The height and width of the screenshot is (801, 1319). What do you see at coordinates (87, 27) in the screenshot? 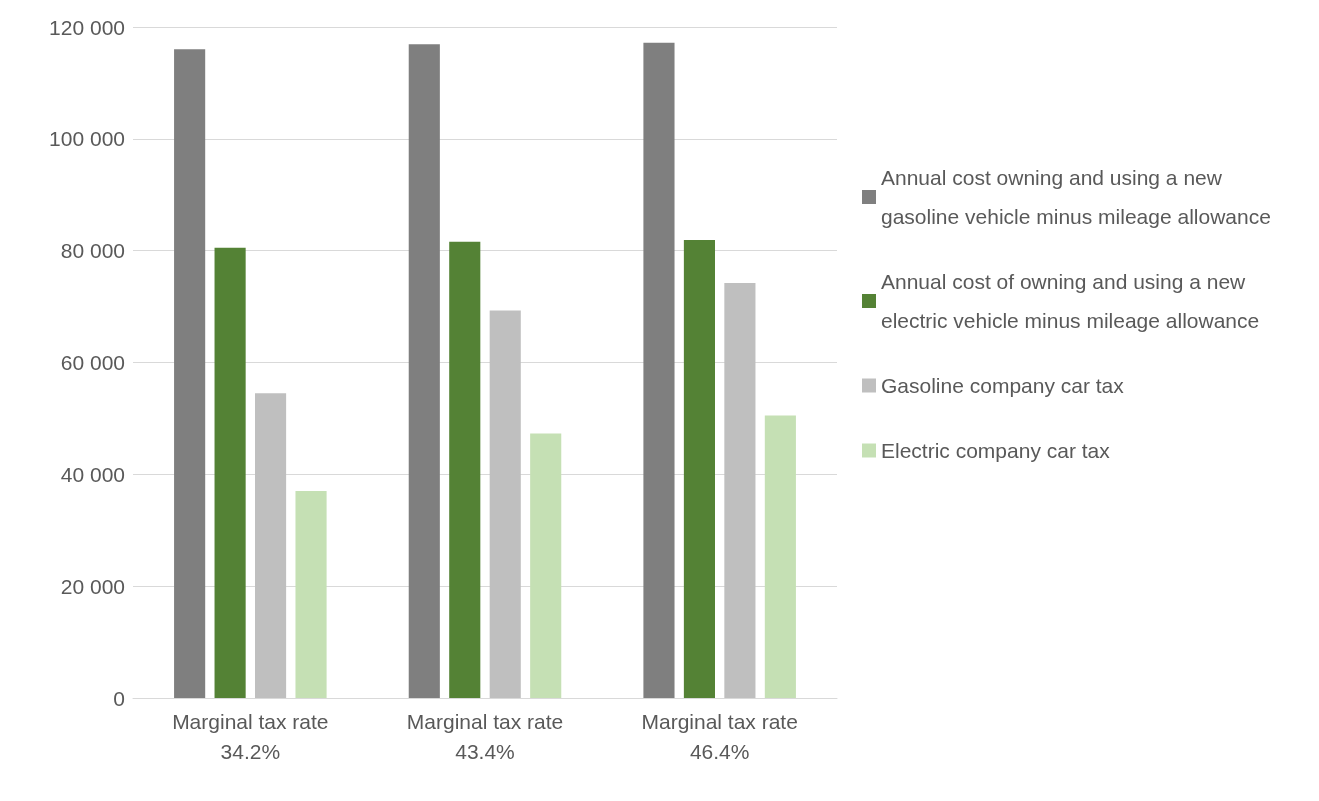
I see `y-tick-label: 120 000` at bounding box center [87, 27].